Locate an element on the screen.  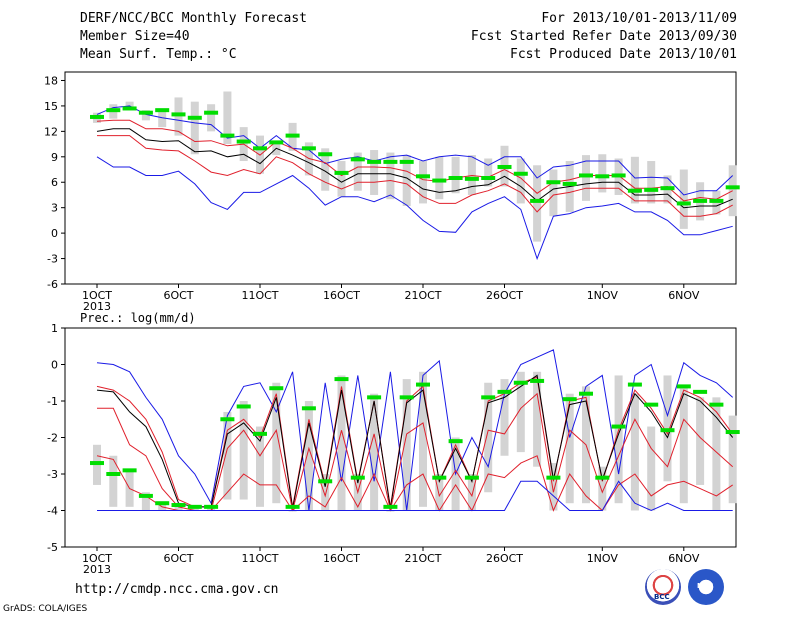
member-size-label: Member Size=40 is located at coordinates (135, 36).